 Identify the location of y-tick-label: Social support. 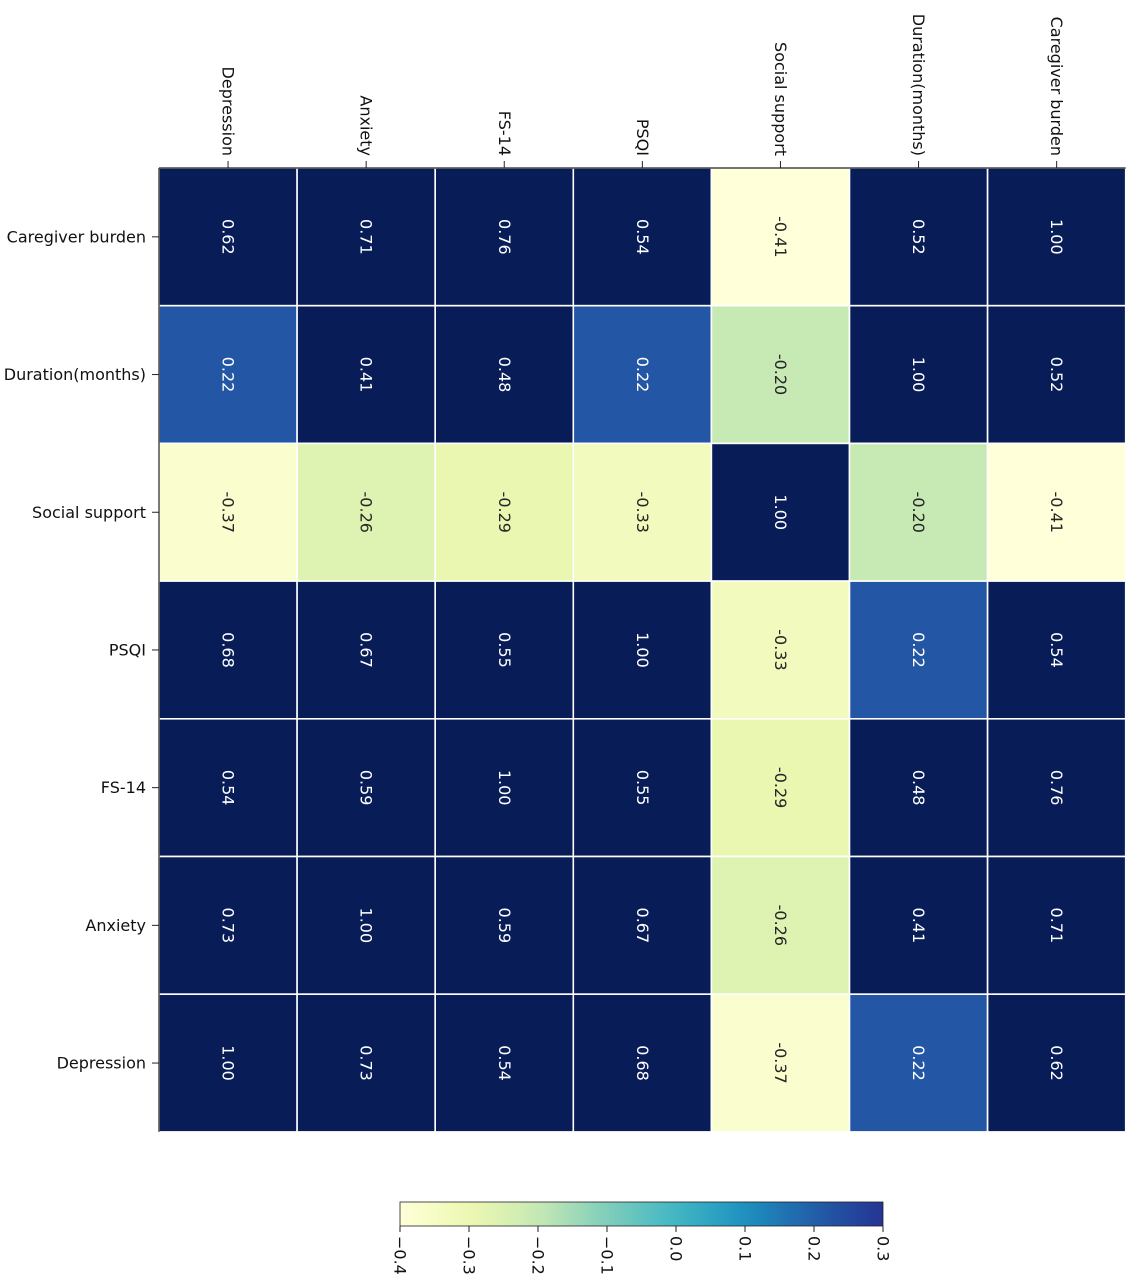
(89, 512).